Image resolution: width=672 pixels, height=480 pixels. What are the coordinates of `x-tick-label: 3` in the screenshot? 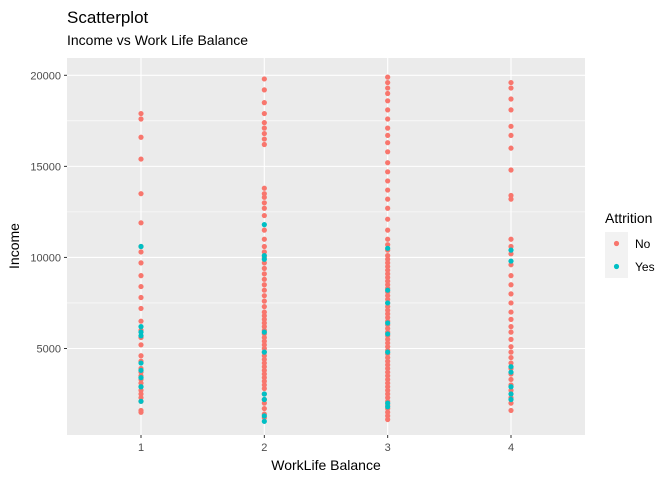 It's located at (388, 448).